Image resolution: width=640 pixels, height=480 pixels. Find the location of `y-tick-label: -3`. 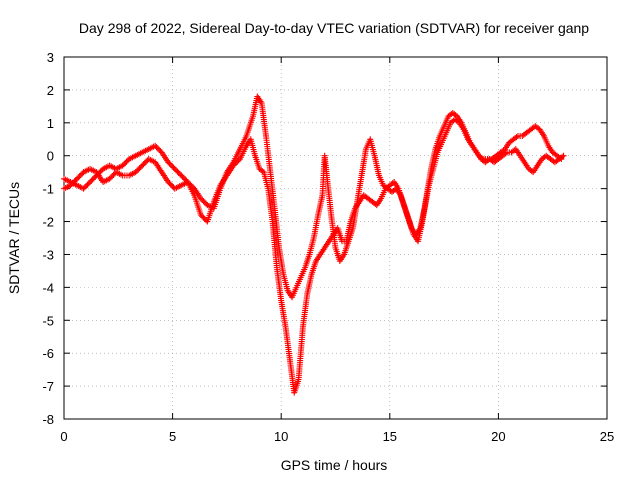

y-tick-label: -3 is located at coordinates (48, 254).